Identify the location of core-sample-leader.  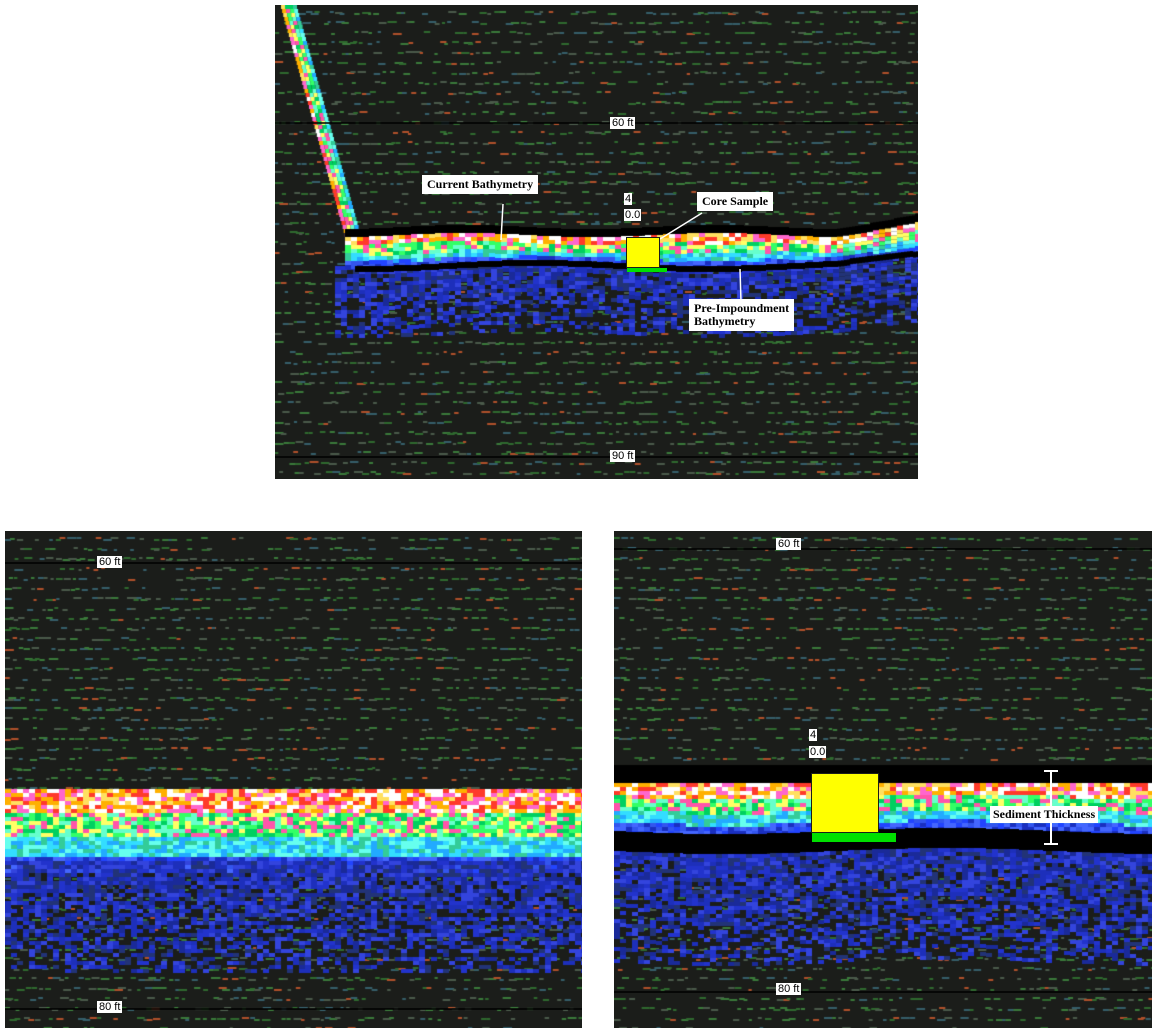
(681, 226).